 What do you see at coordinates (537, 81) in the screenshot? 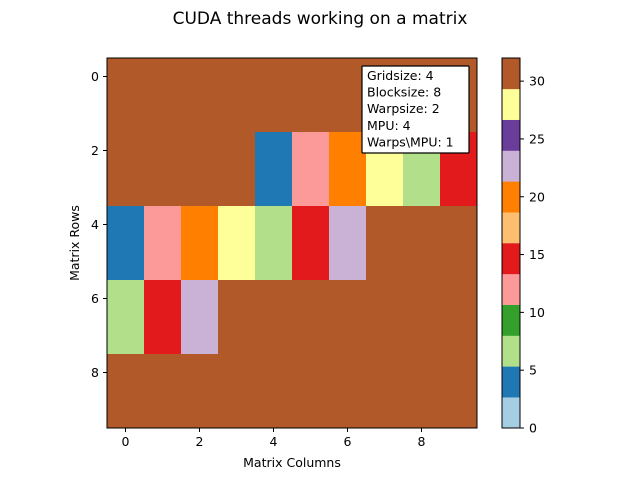
I see `colorbar-tick-label: 30` at bounding box center [537, 81].